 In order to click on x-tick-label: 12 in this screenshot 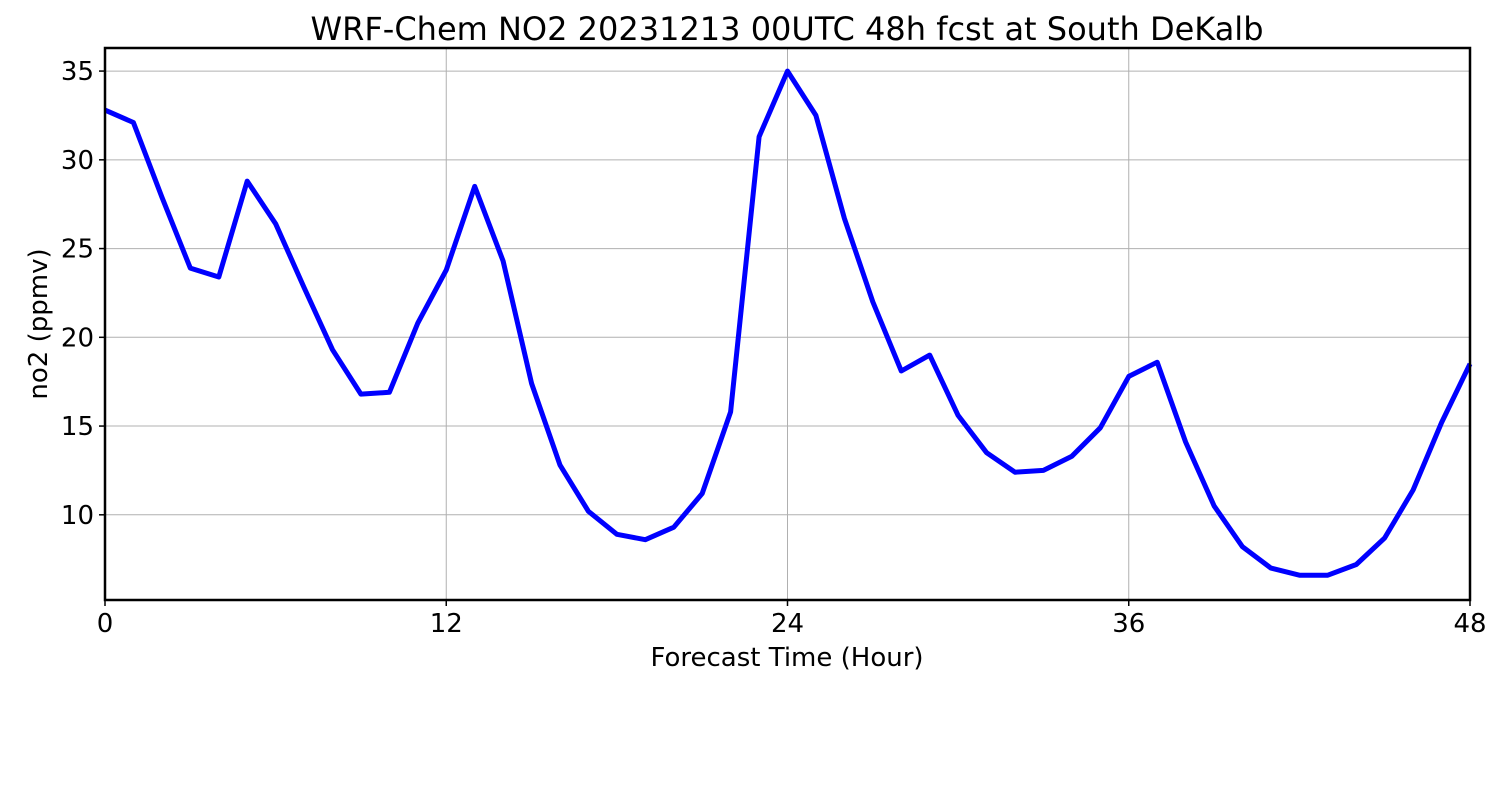, I will do `click(446, 624)`.